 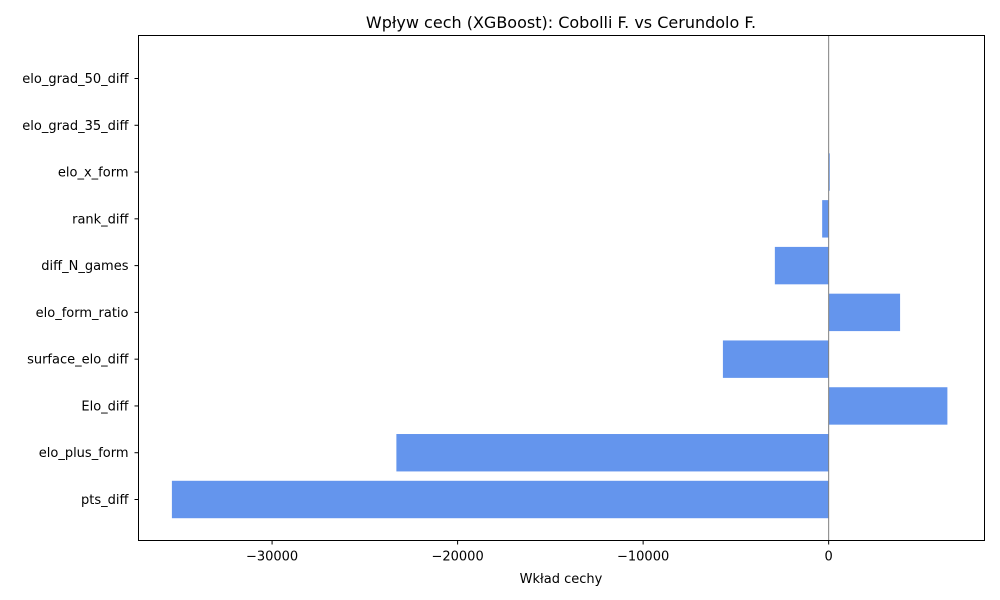 What do you see at coordinates (84, 453) in the screenshot?
I see `y-tick-label: elo_plus_form` at bounding box center [84, 453].